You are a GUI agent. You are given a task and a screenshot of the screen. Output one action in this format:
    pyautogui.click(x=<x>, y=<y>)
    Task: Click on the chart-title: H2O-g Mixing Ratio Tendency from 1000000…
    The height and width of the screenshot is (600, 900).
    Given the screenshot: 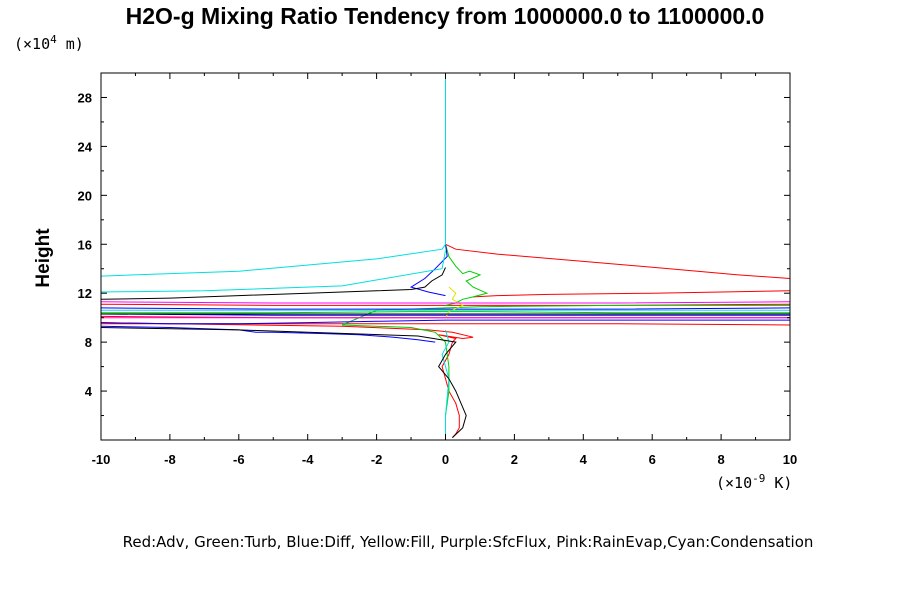 What is the action you would take?
    pyautogui.click(x=445, y=16)
    